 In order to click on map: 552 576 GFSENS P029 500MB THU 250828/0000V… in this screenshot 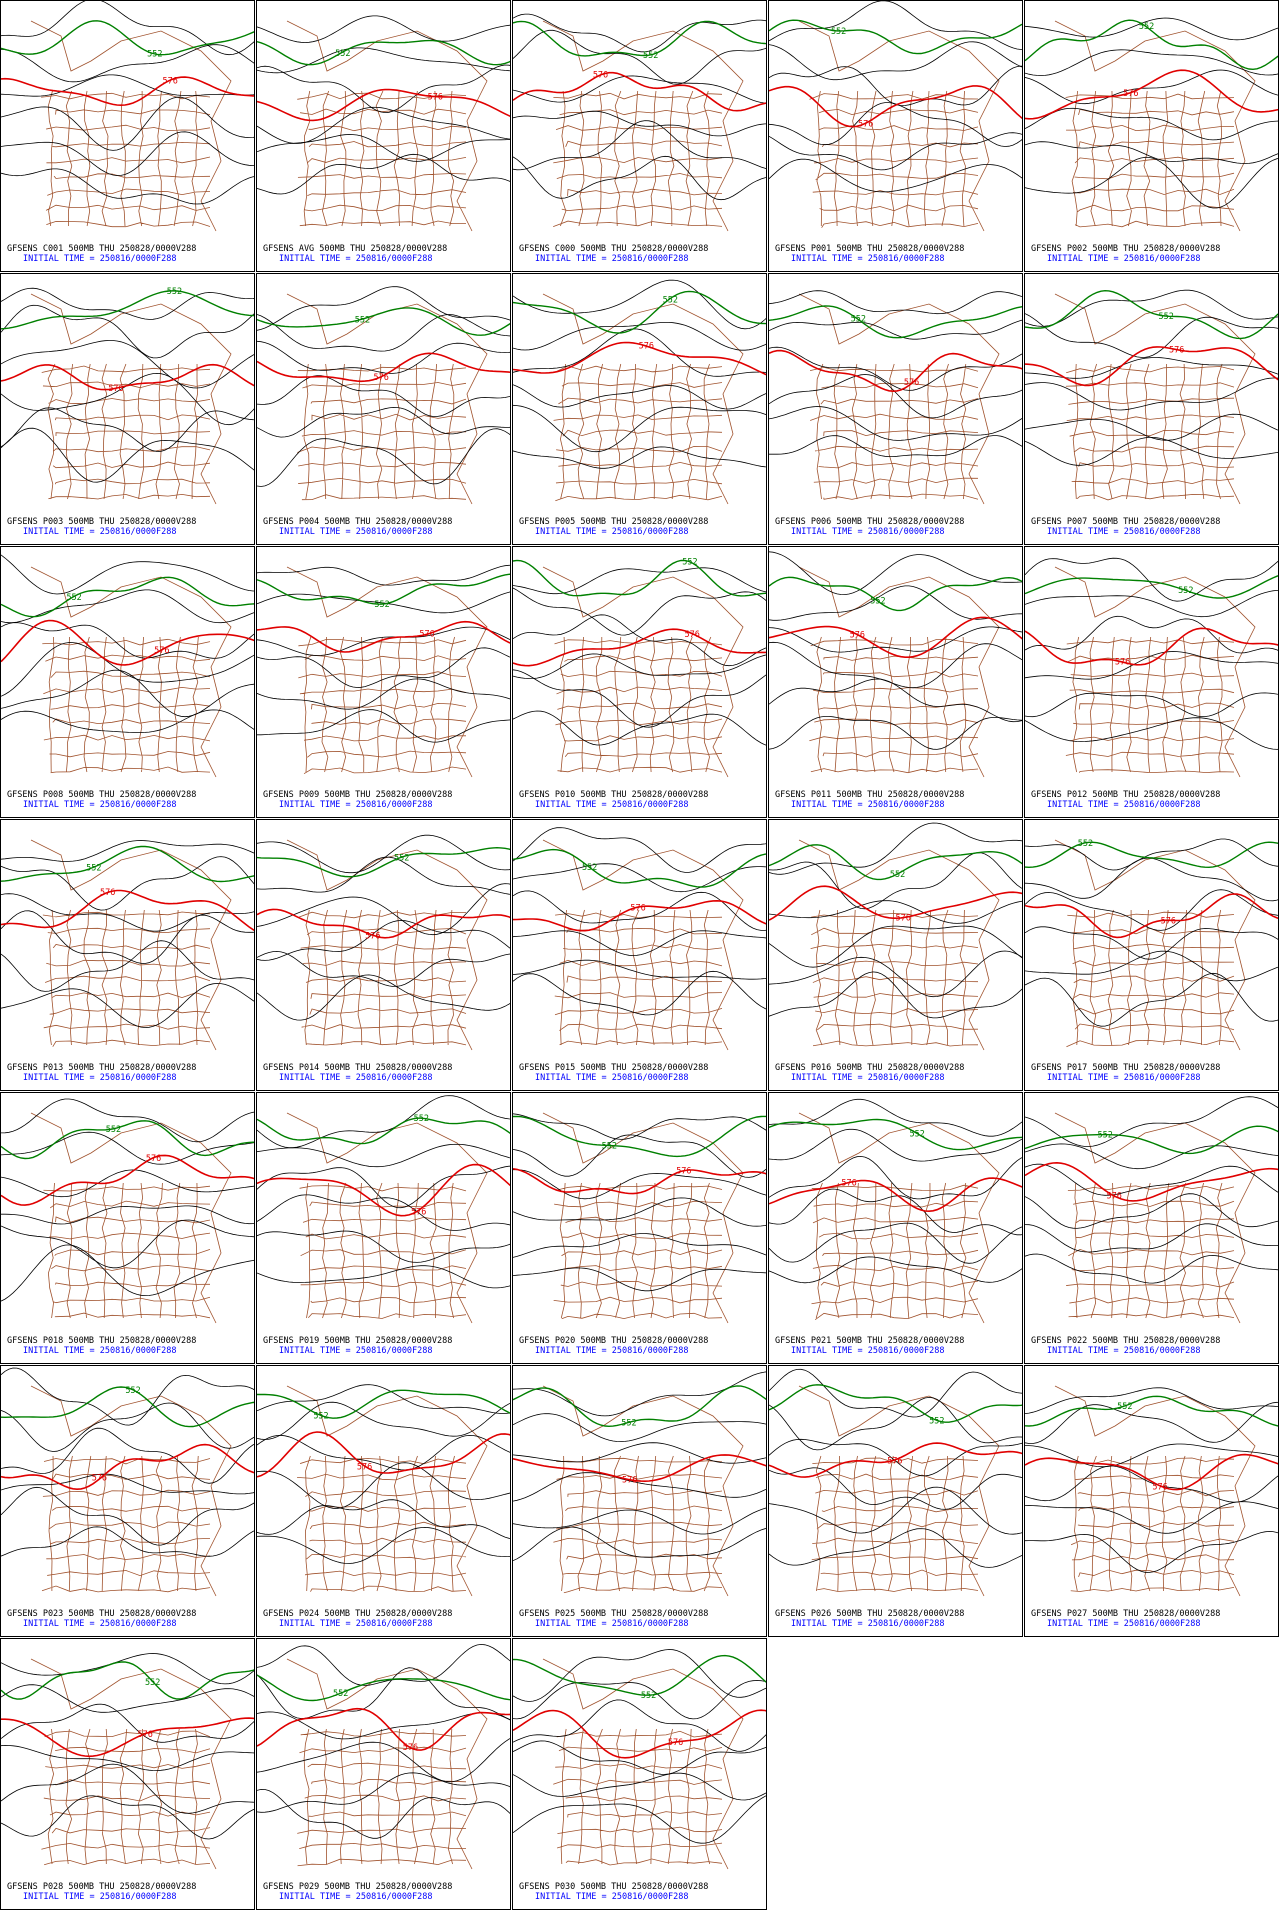, I will do `click(383, 1772)`.